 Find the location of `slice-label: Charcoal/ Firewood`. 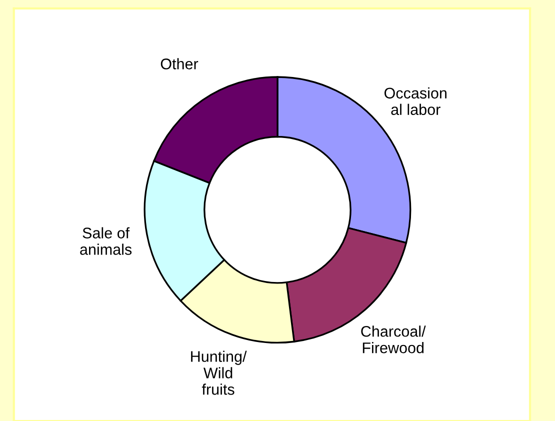

slice-label: Charcoal/ Firewood is located at coordinates (393, 340).